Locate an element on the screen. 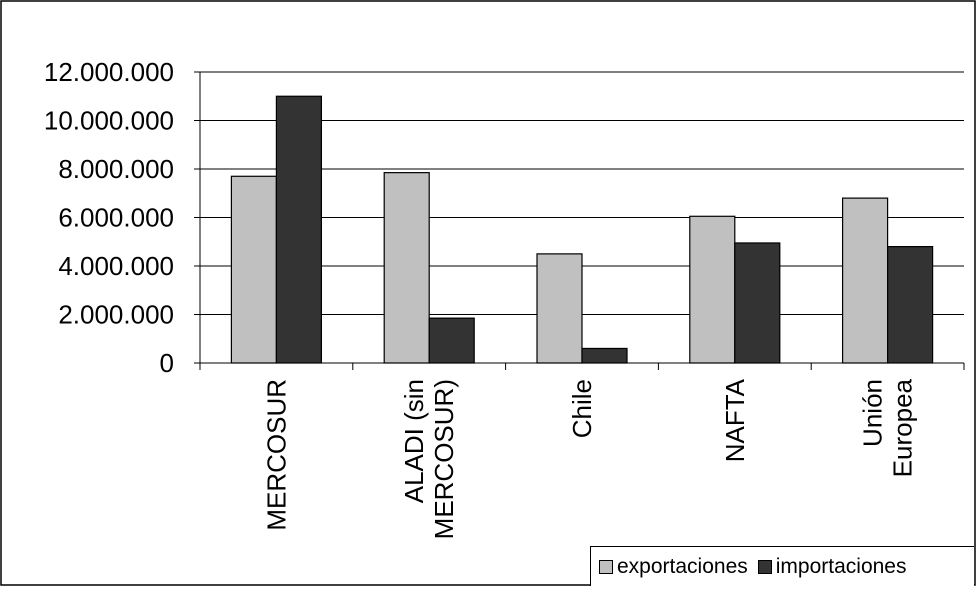 The height and width of the screenshot is (591, 976). legend: exportaciones importaciones is located at coordinates (782, 566).